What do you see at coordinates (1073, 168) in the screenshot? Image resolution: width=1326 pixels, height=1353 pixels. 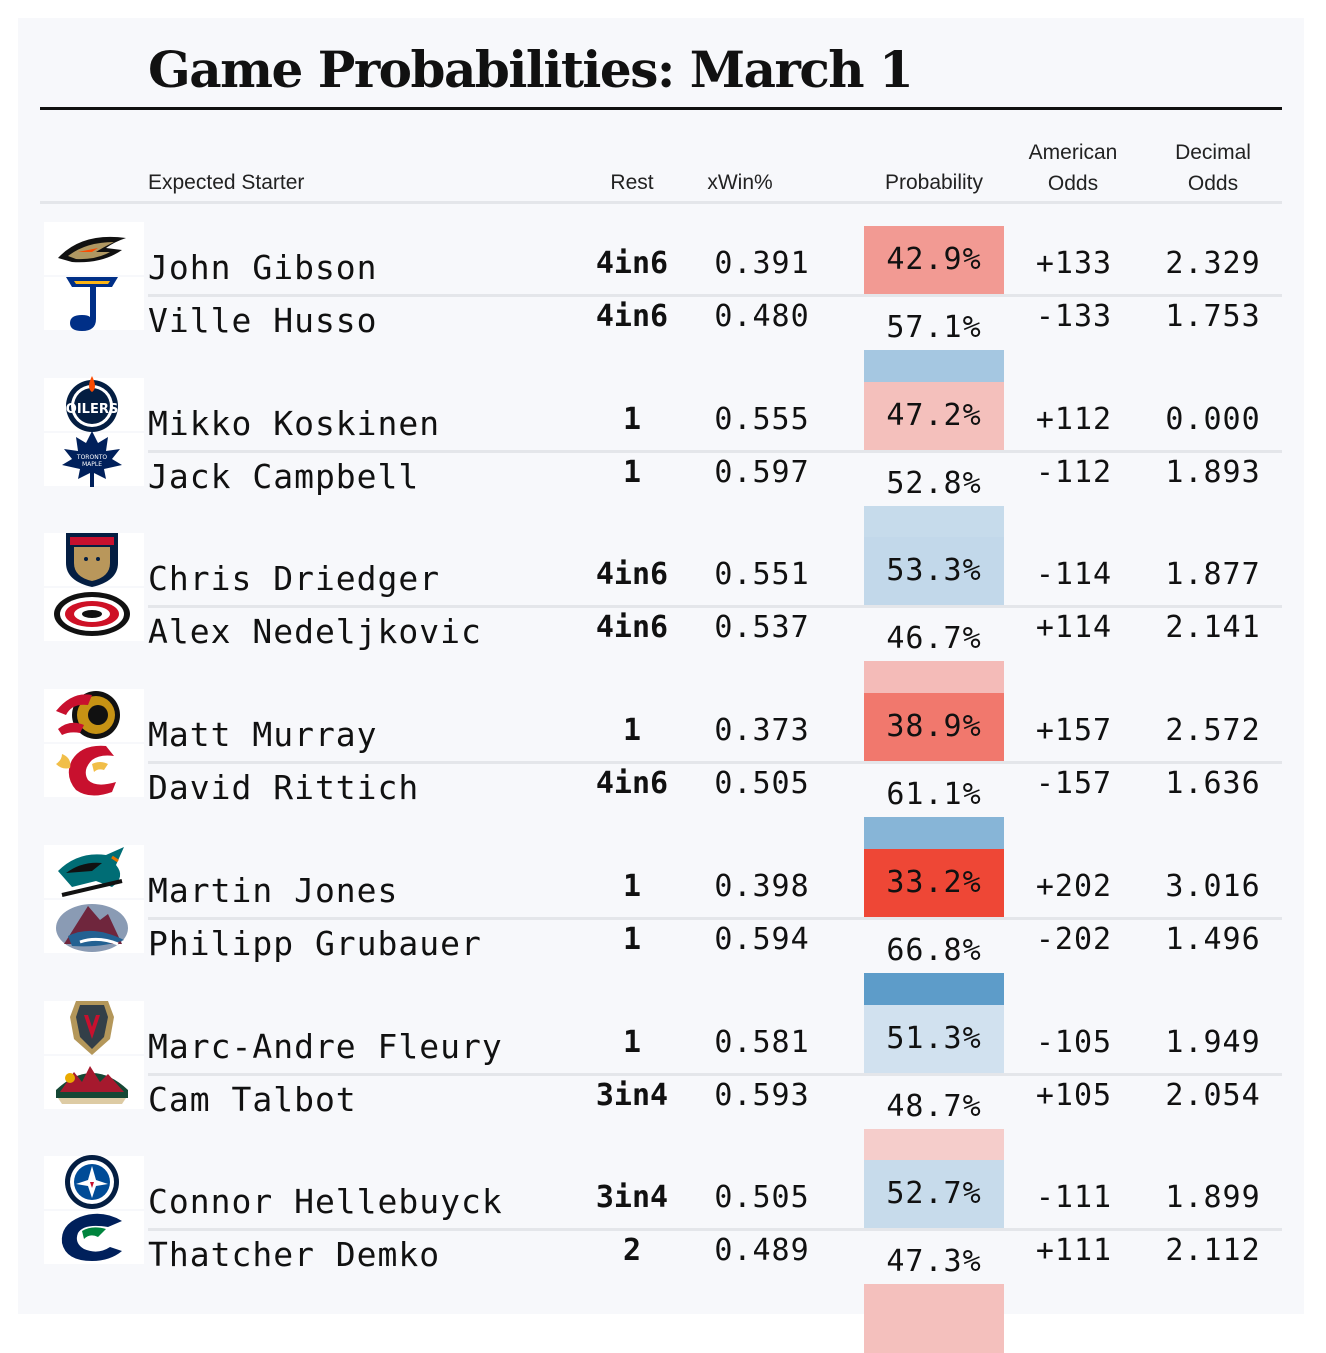 I see `header-american-odds: American Odds` at bounding box center [1073, 168].